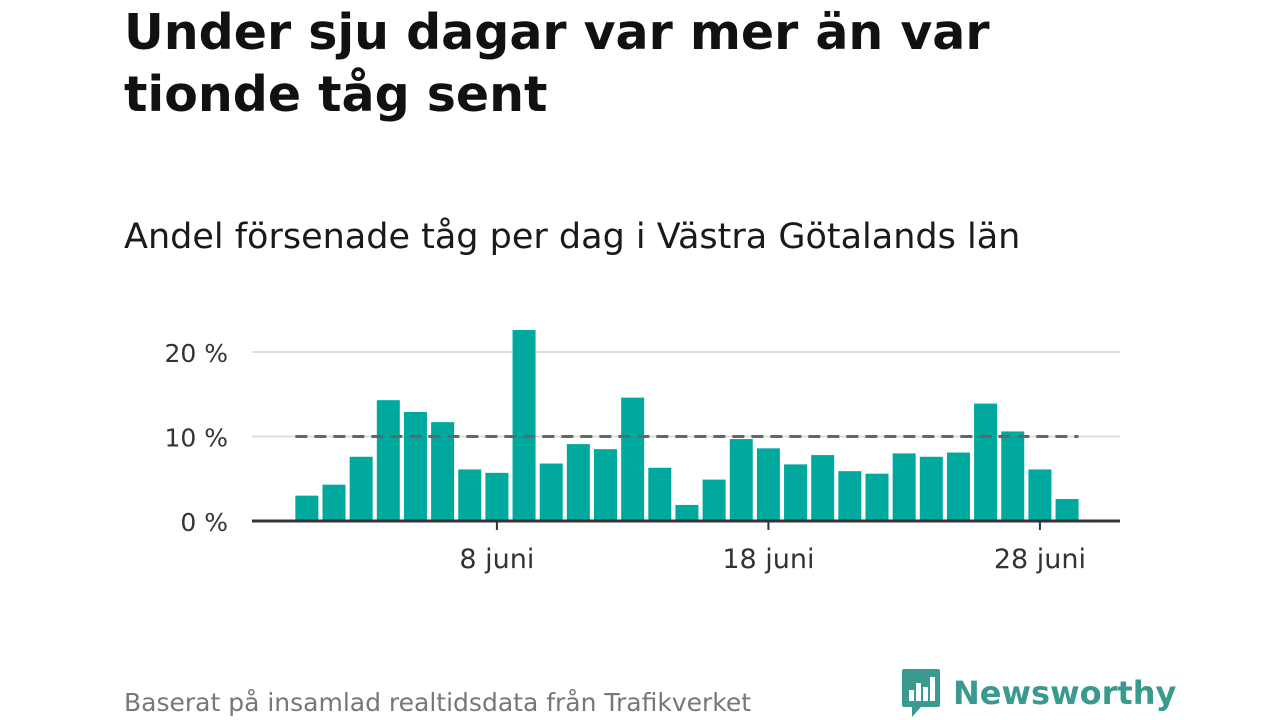 This screenshot has width=1280, height=720. What do you see at coordinates (1040, 559) in the screenshot?
I see `x-tick-label: 28 juni` at bounding box center [1040, 559].